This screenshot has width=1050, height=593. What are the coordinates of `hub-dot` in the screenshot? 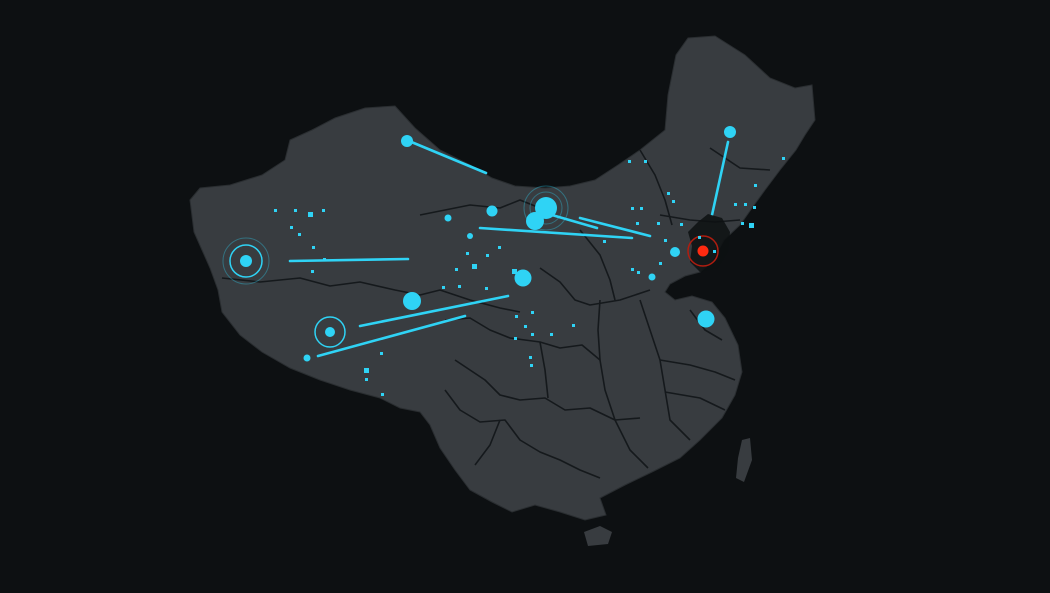 It's located at (703, 251).